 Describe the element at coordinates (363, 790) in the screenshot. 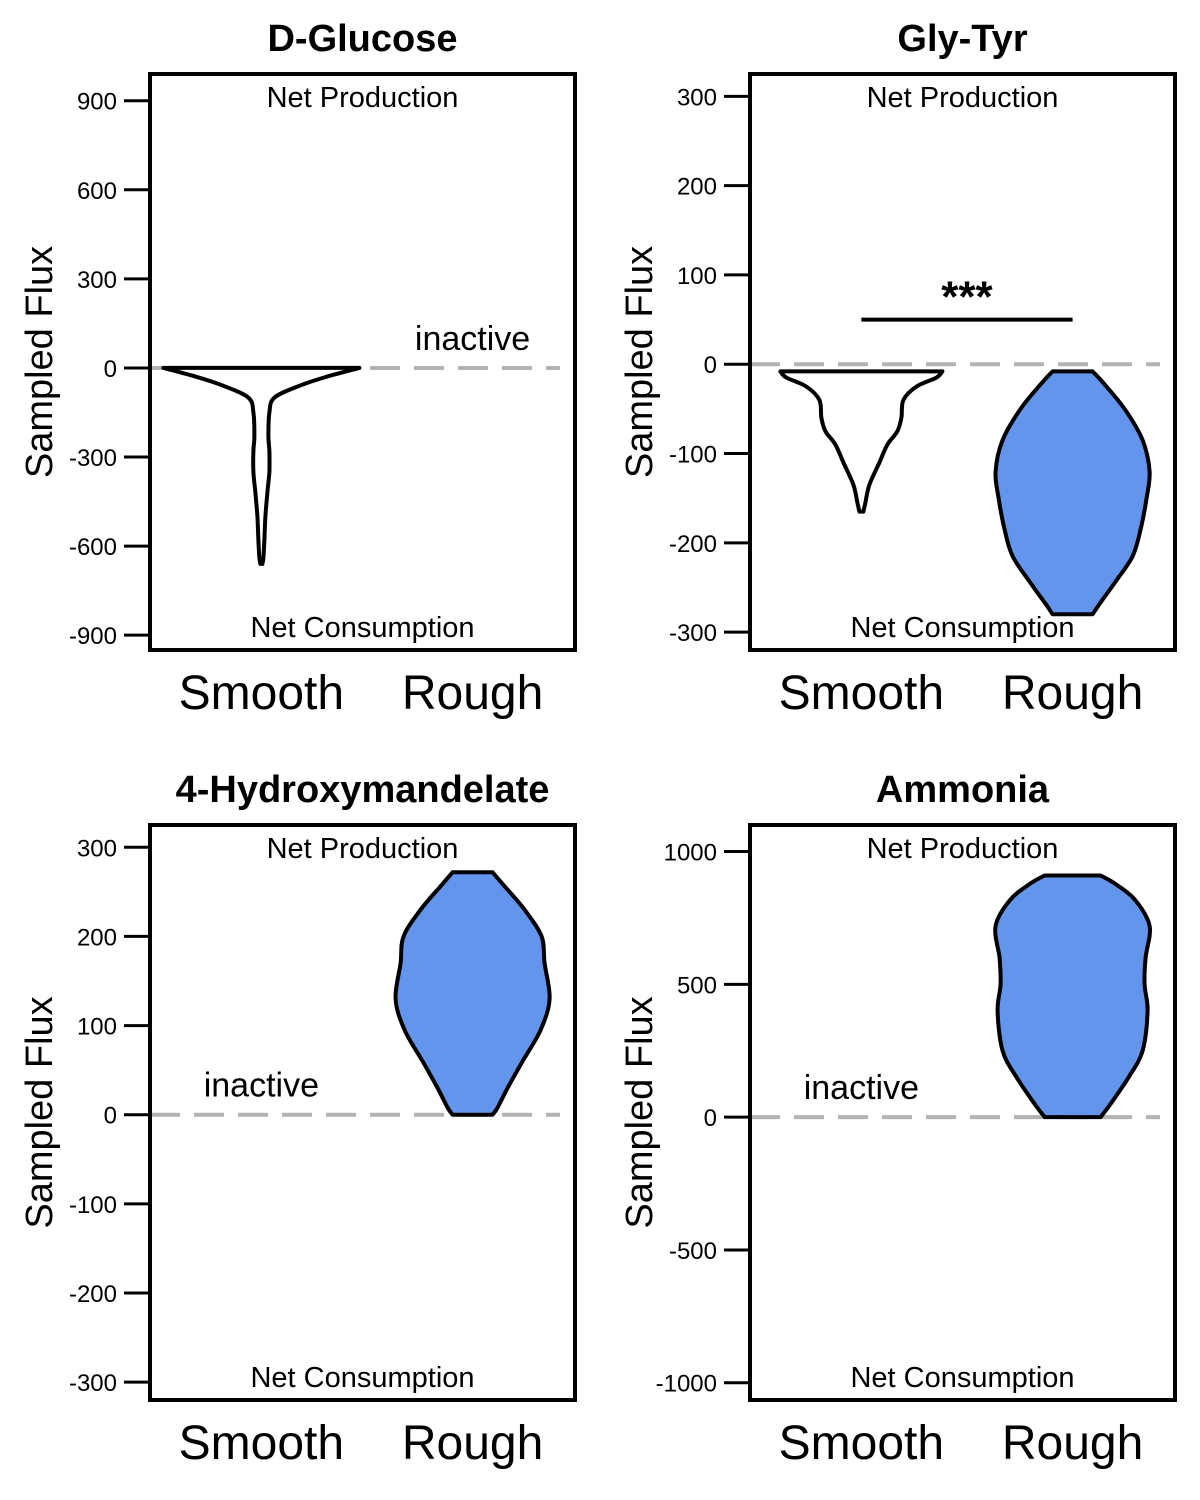

I see `panel-title: 4-Hydroxymandelate` at that location.